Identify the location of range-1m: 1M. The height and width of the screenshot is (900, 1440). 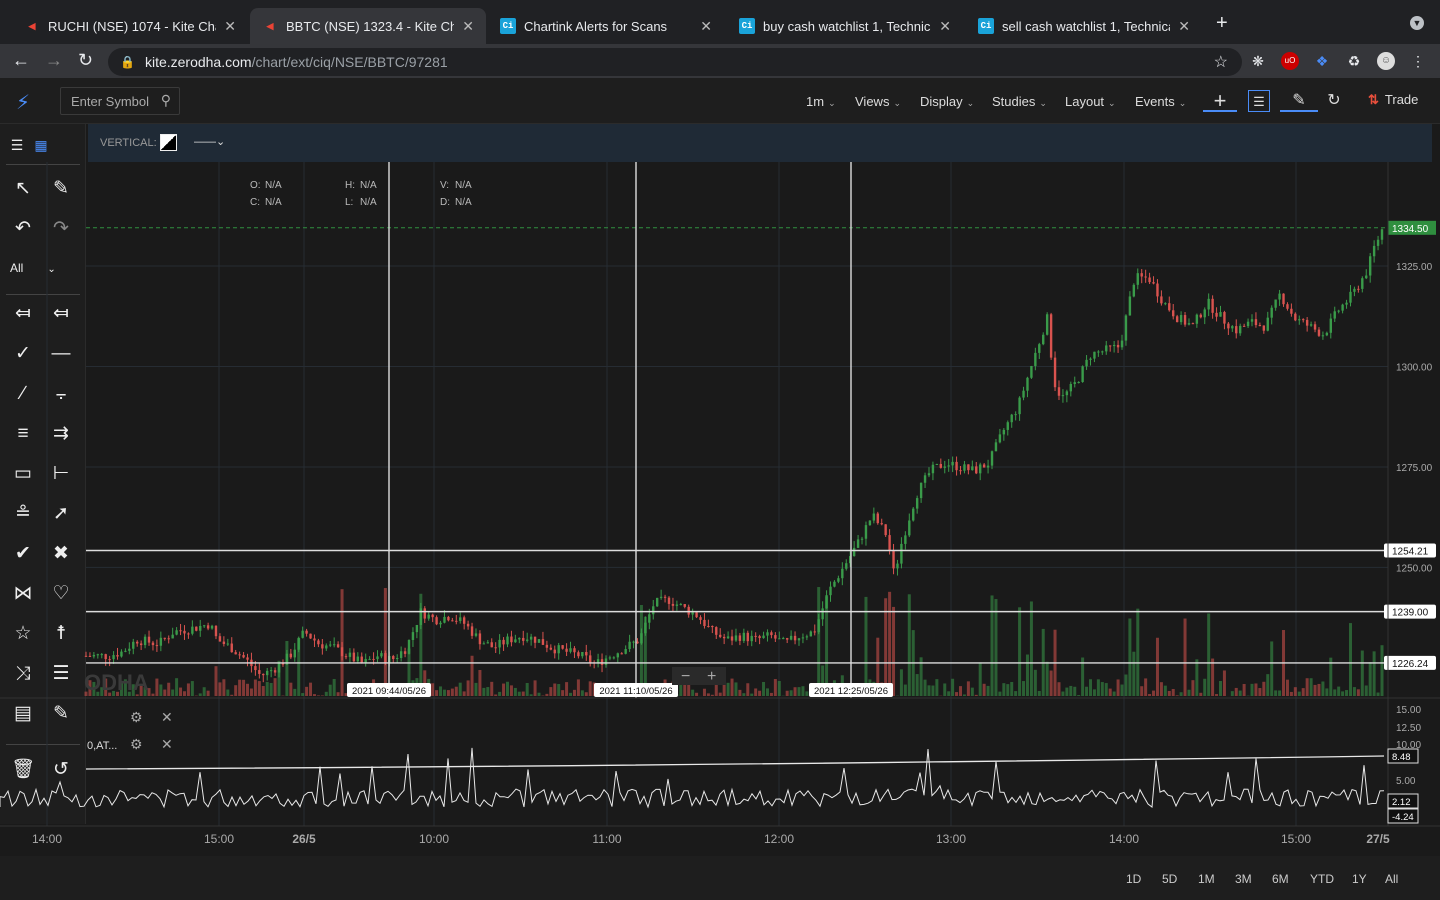
(1206, 879).